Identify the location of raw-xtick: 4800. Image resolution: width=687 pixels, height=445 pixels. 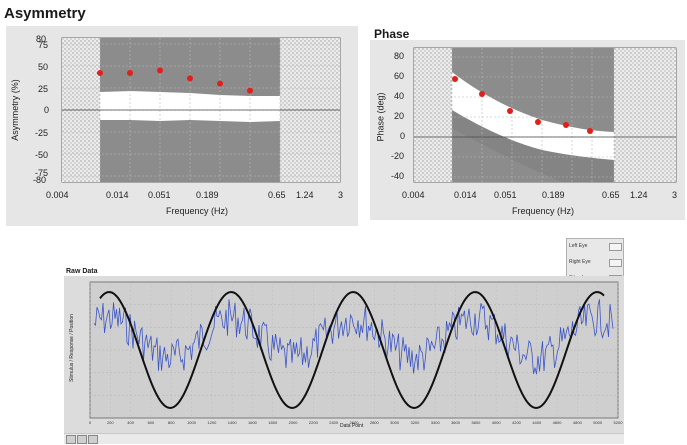
(578, 422).